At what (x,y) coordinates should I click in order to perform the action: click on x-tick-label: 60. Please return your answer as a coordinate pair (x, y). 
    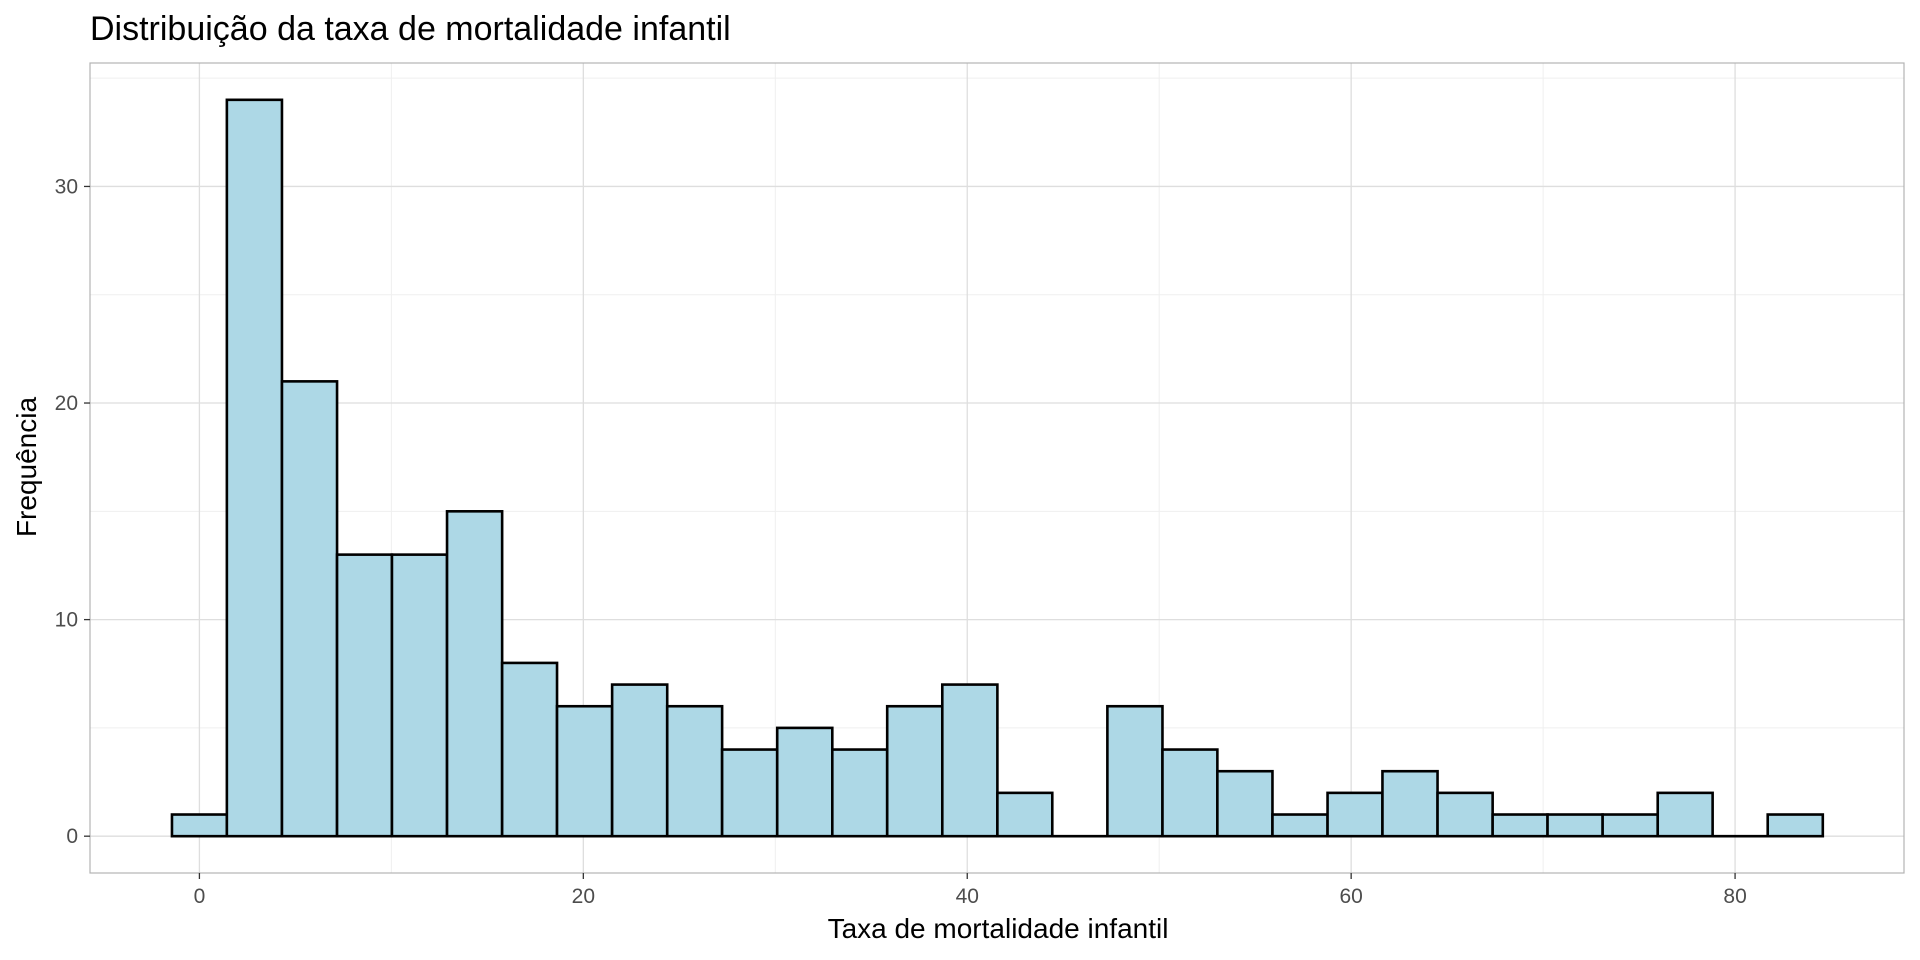
    Looking at the image, I should click on (1350, 896).